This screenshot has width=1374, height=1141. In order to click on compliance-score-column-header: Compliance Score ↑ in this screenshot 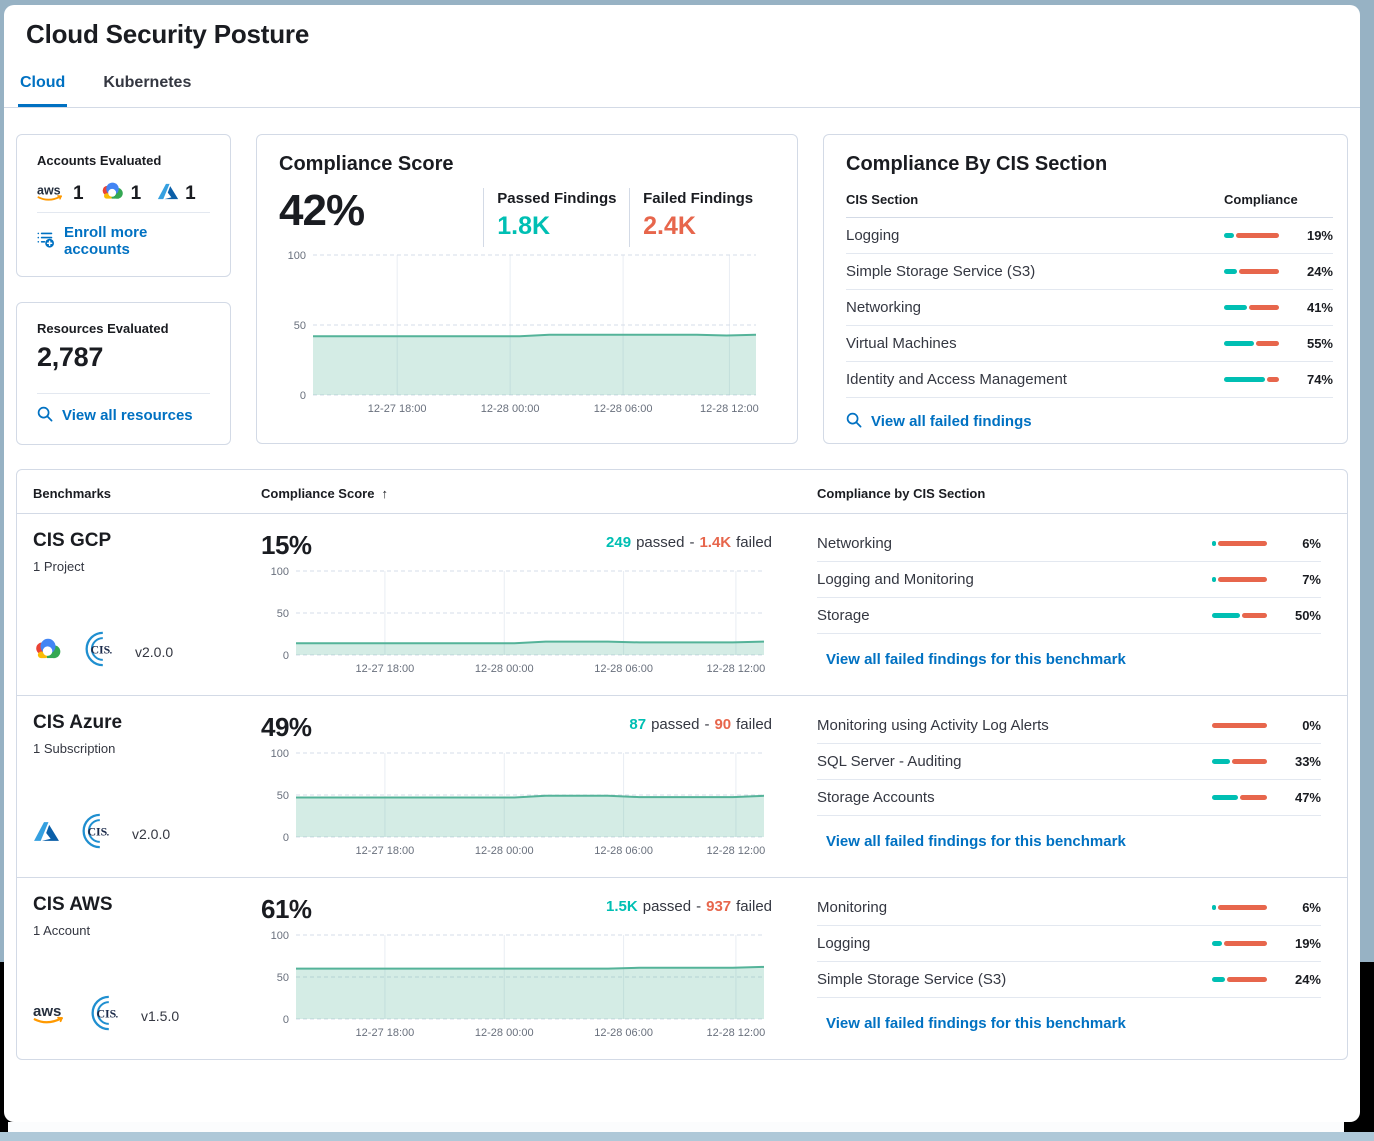, I will do `click(539, 493)`.